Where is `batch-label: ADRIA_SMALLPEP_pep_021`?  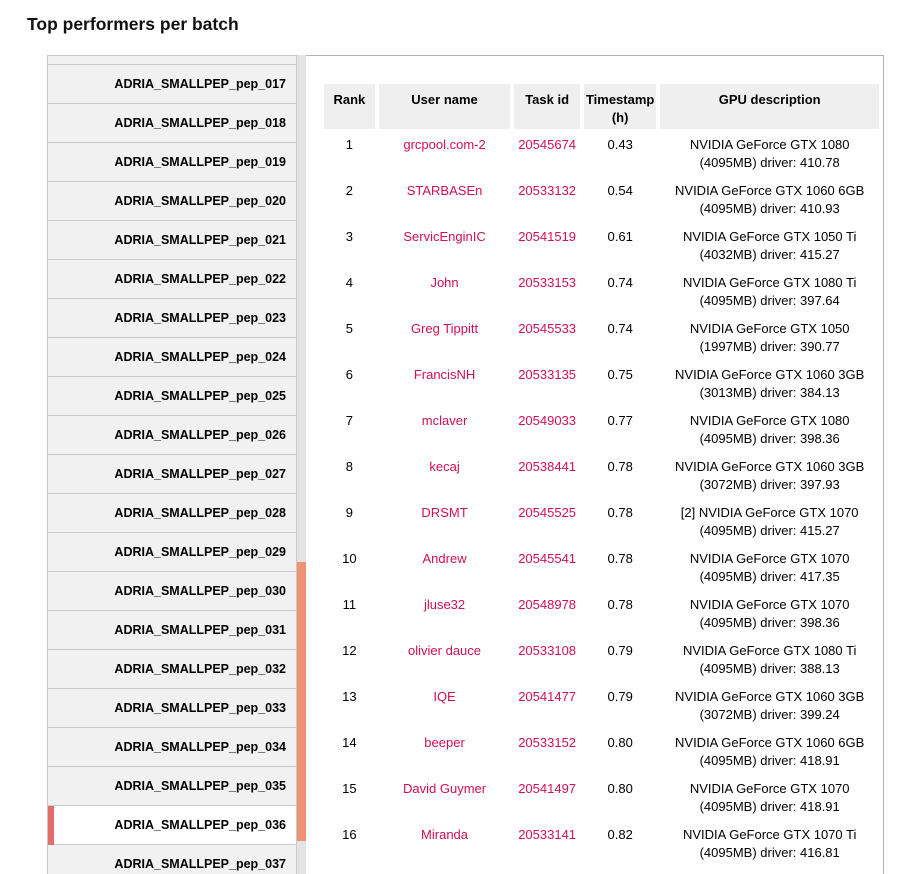
batch-label: ADRIA_SMALLPEP_pep_021 is located at coordinates (200, 240).